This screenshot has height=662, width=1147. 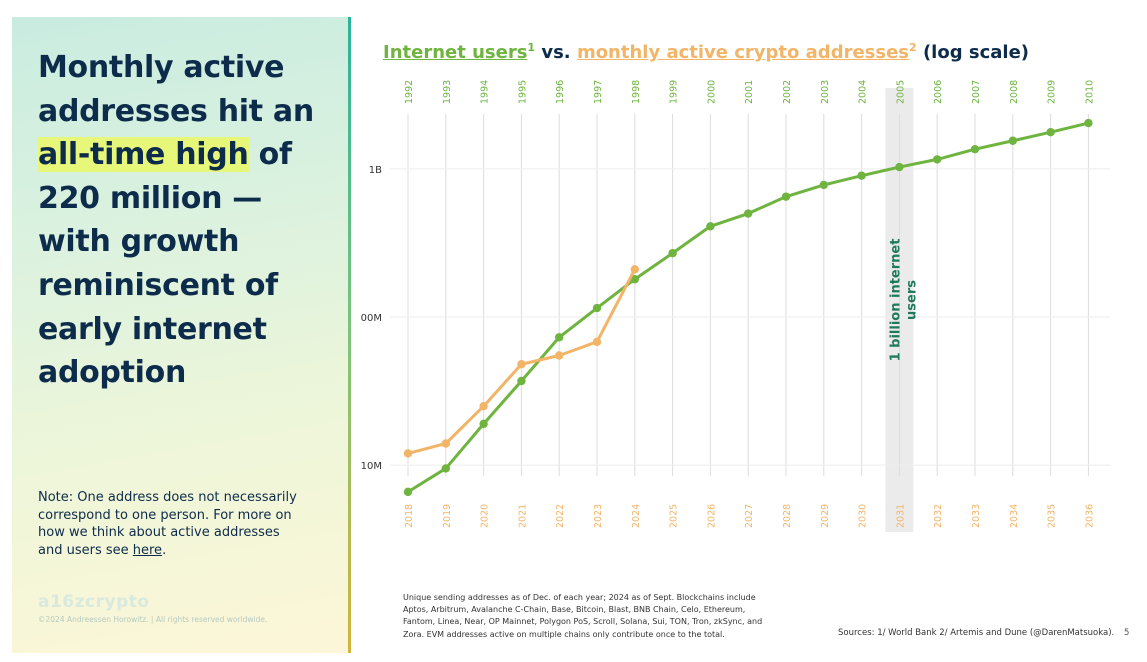 I want to click on bottom-year-label: 2020, so click(x=485, y=516).